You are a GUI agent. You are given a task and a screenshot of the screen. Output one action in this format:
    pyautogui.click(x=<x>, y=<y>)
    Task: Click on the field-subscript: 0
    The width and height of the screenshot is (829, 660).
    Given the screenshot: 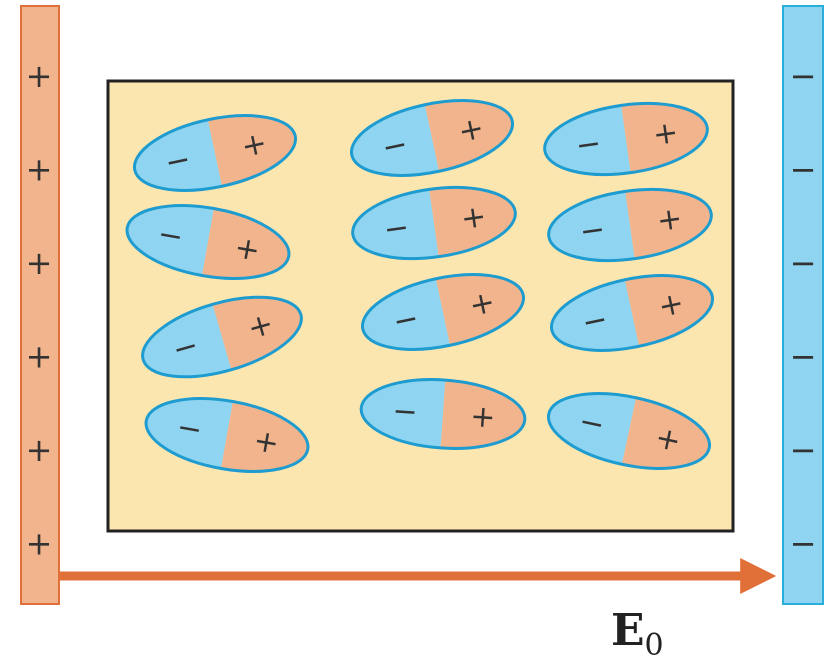 What is the action you would take?
    pyautogui.click(x=654, y=644)
    